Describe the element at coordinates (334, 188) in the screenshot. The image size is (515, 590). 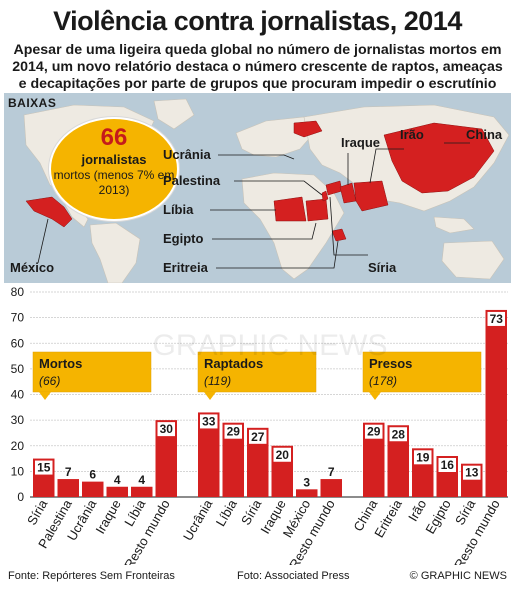
I see `syria-highlight` at that location.